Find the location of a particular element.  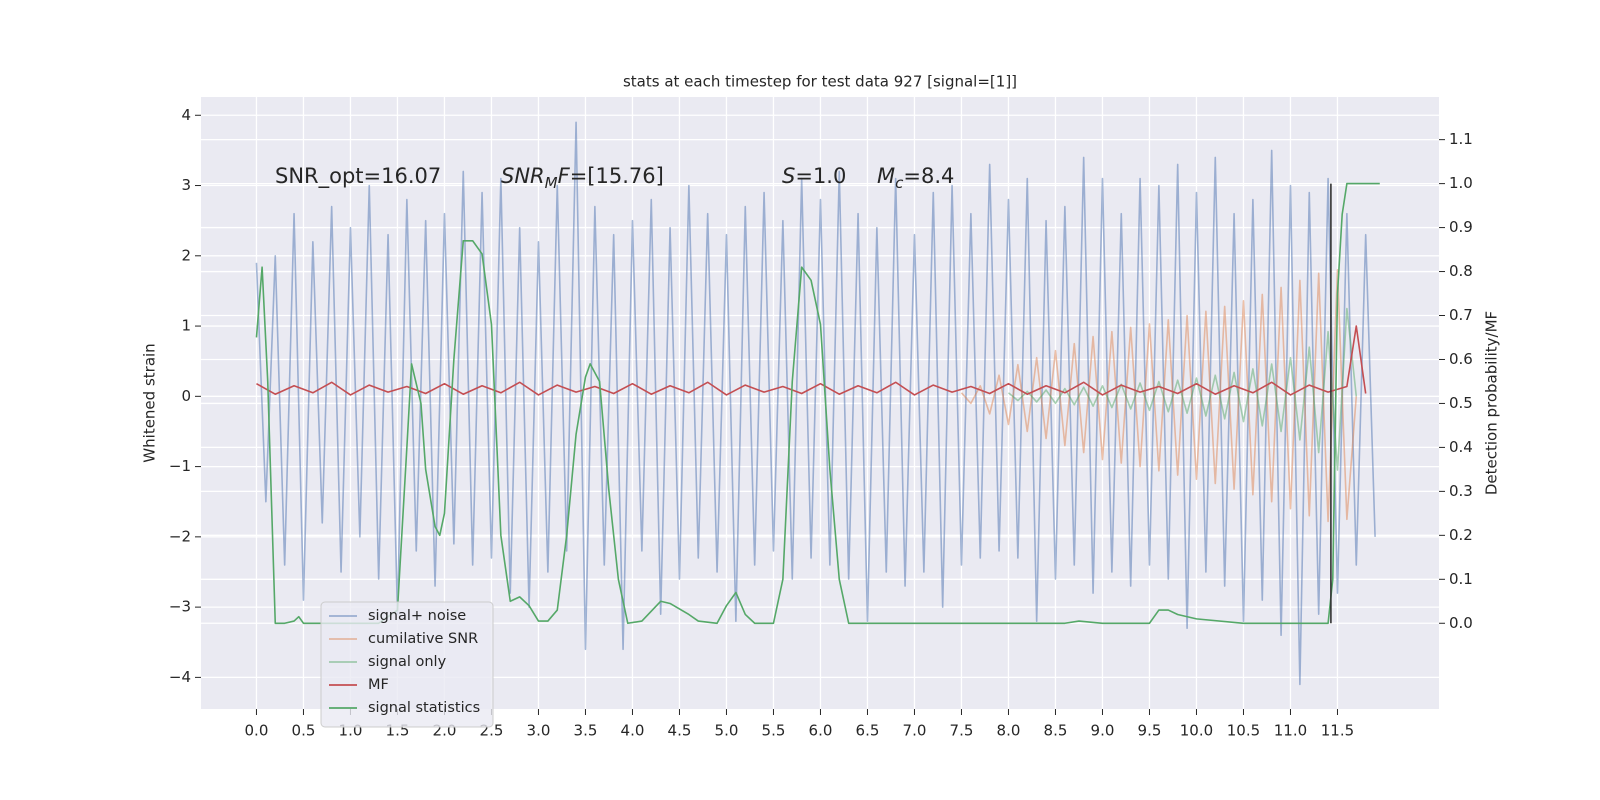

y2-tick-label: 0.7 is located at coordinates (1461, 315).